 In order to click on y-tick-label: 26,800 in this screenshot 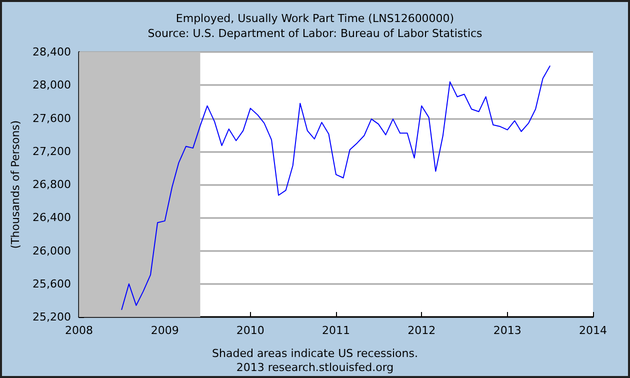, I will do `click(51, 184)`.